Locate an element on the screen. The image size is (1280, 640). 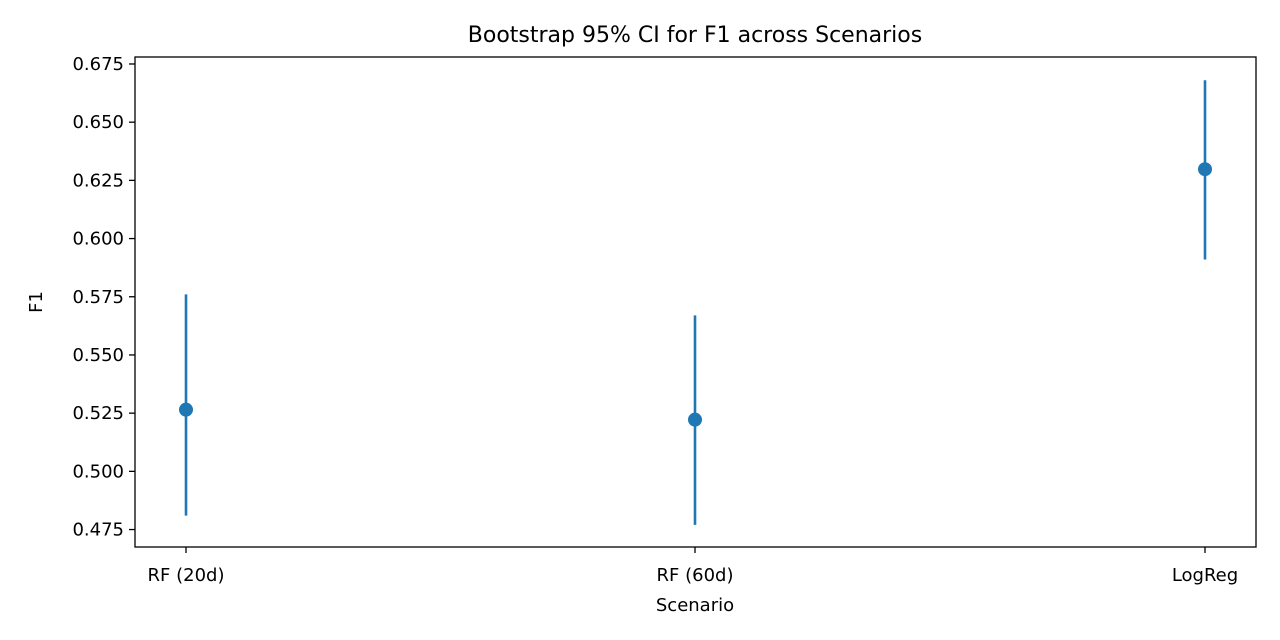
y-tick-label: 0.600 is located at coordinates (98, 239).